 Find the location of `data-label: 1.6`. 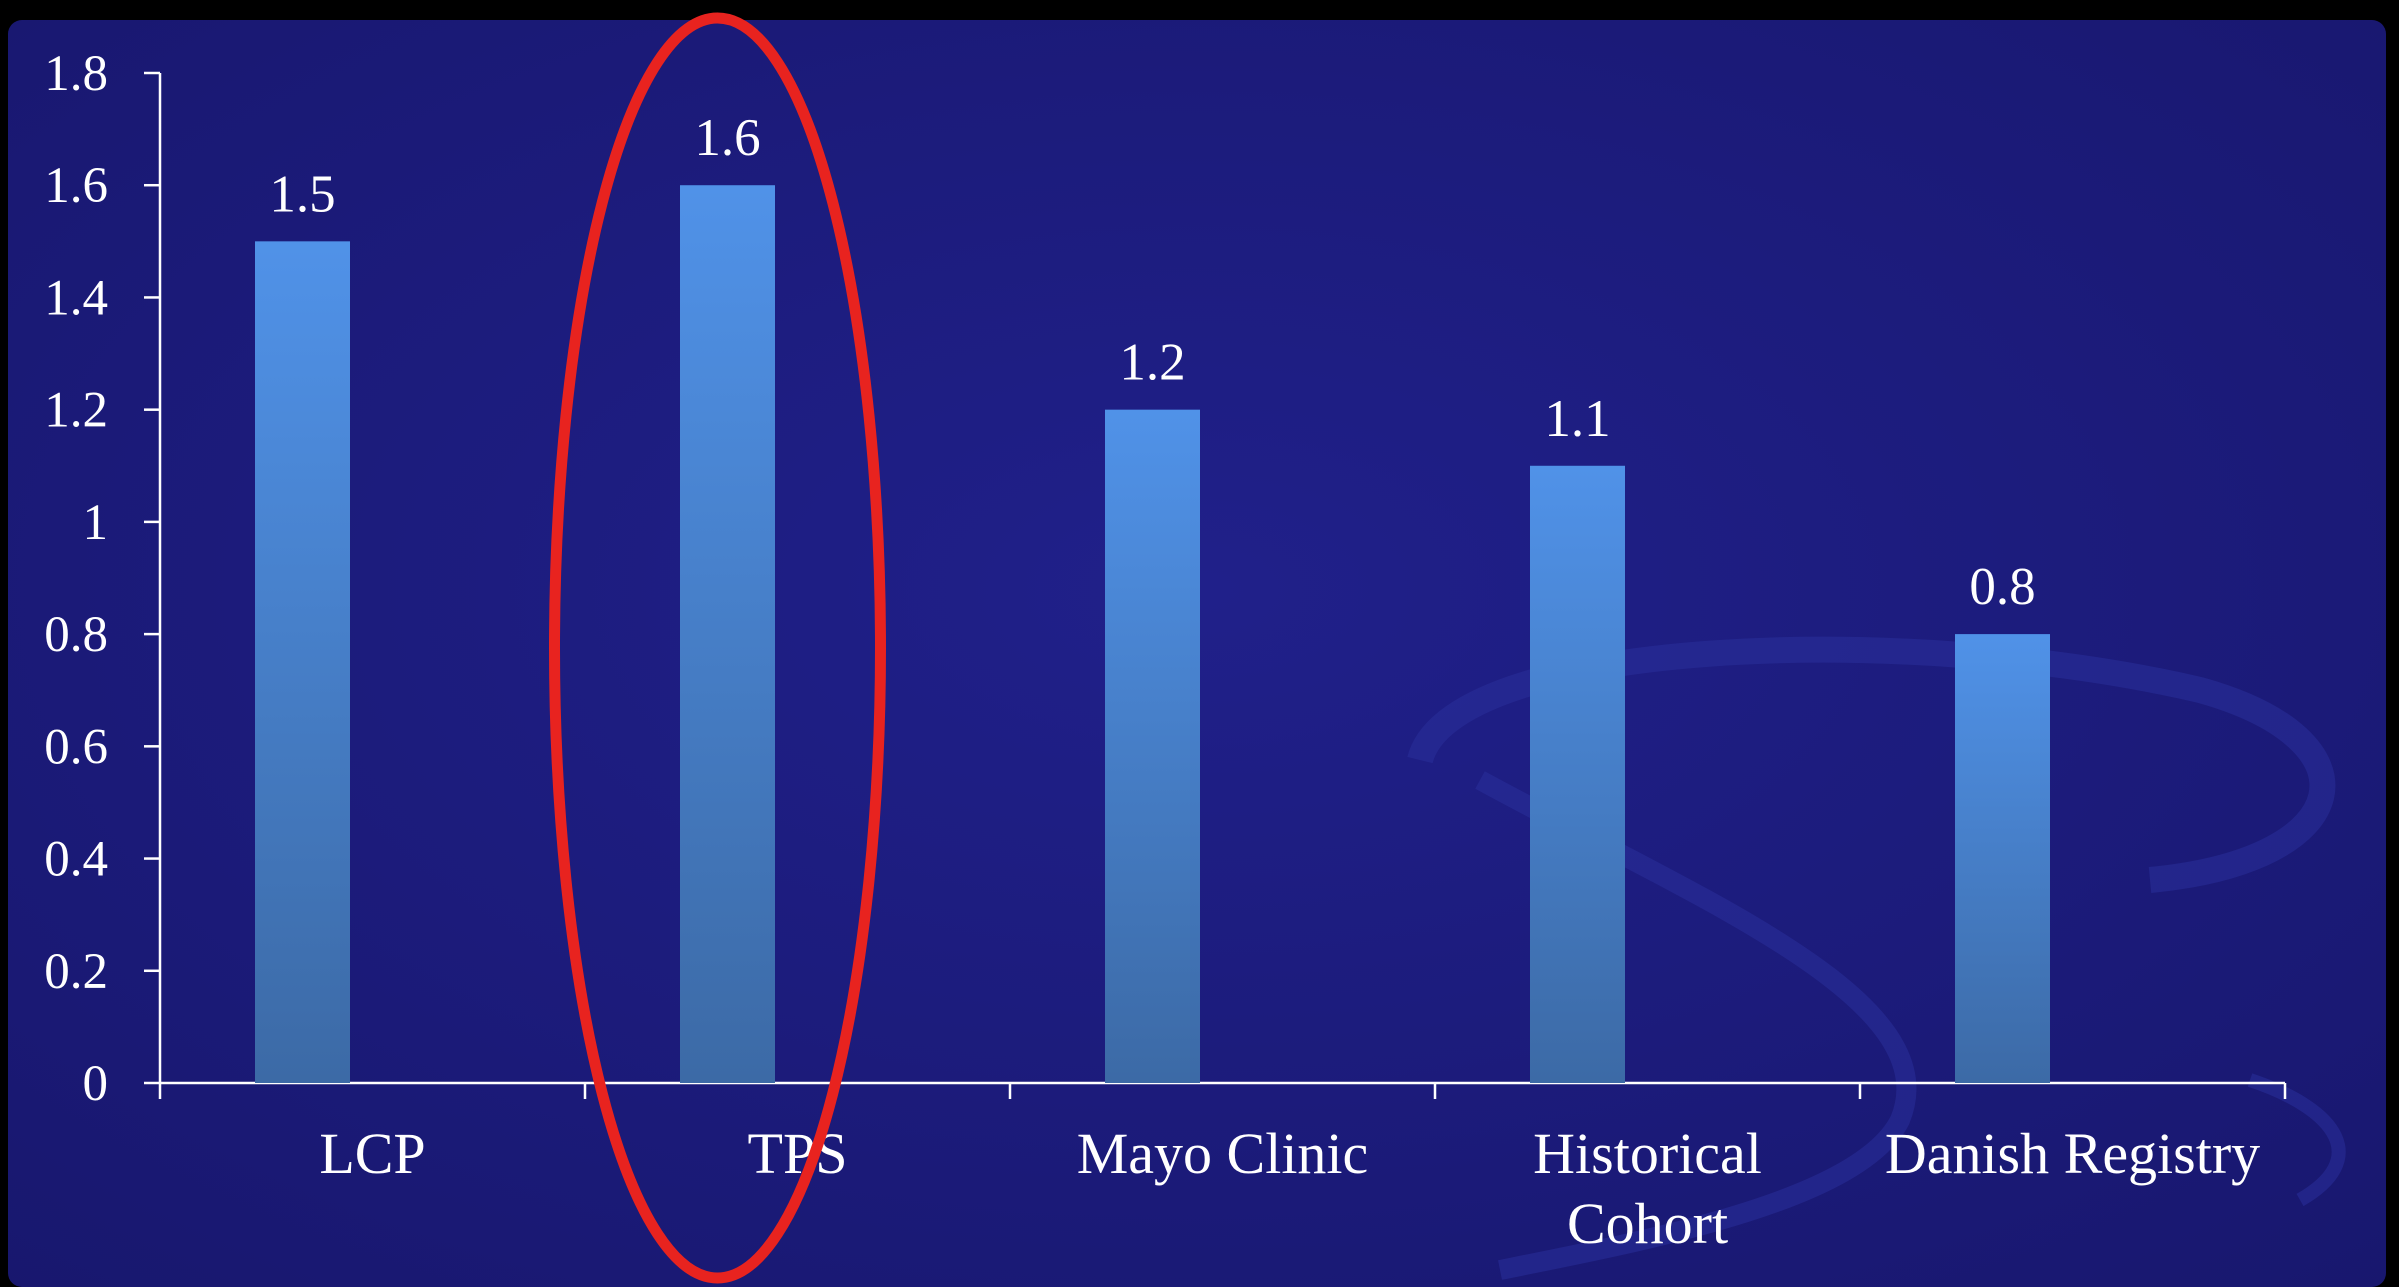

data-label: 1.6 is located at coordinates (727, 138).